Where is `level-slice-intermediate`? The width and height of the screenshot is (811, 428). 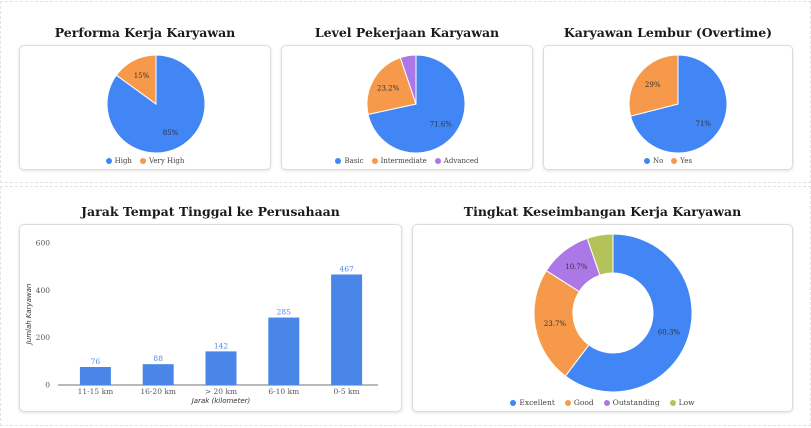
level-slice-intermediate is located at coordinates (391, 85).